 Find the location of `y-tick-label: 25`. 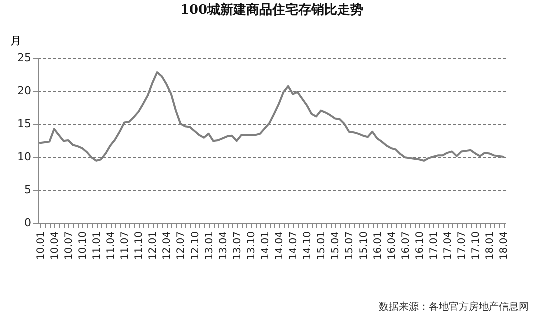

y-tick-label: 25 is located at coordinates (25, 58).